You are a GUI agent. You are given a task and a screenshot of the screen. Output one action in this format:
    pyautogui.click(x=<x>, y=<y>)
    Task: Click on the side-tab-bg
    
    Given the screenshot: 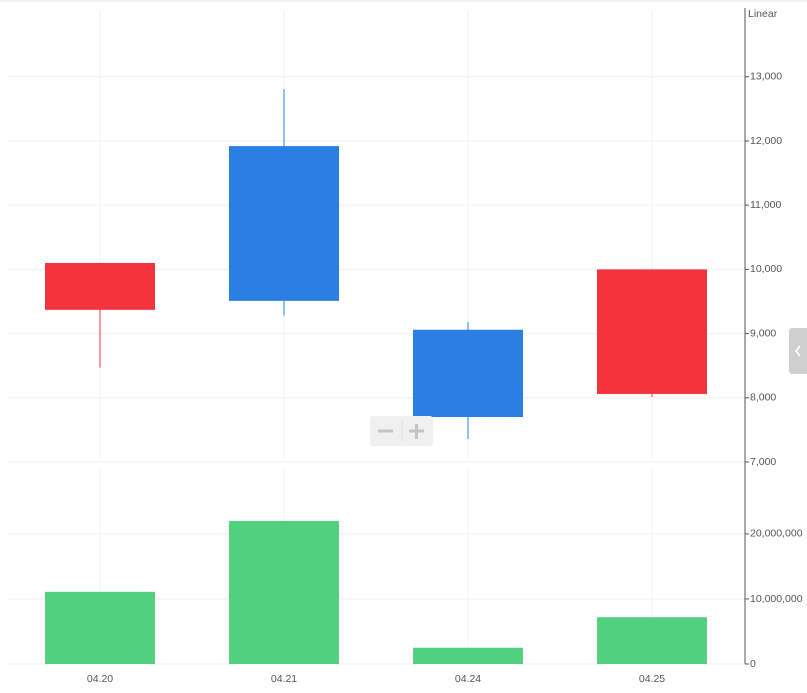 What is the action you would take?
    pyautogui.click(x=798, y=351)
    